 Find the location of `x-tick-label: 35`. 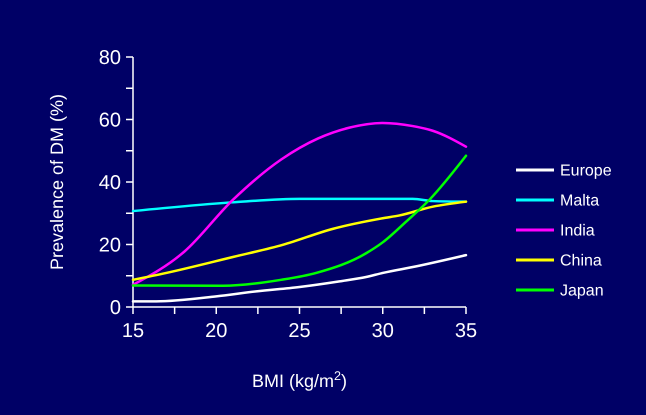

x-tick-label: 35 is located at coordinates (466, 331).